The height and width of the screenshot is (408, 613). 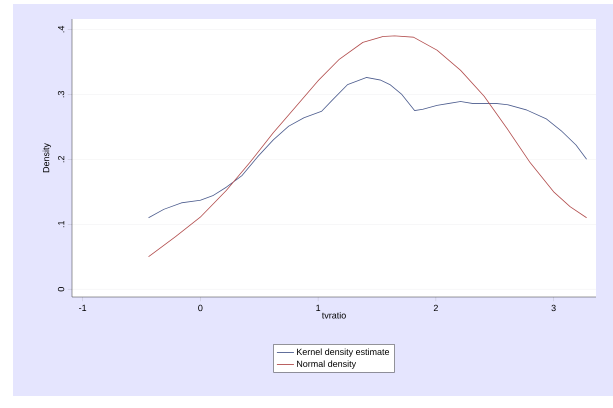 I want to click on y-tick-label: .3, so click(x=61, y=94).